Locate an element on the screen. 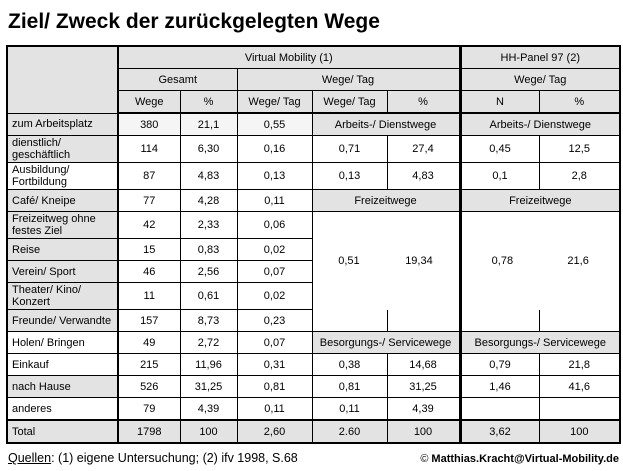 This screenshot has height=471, width=623. cell-vm-pct: 4,83 is located at coordinates (424, 176).